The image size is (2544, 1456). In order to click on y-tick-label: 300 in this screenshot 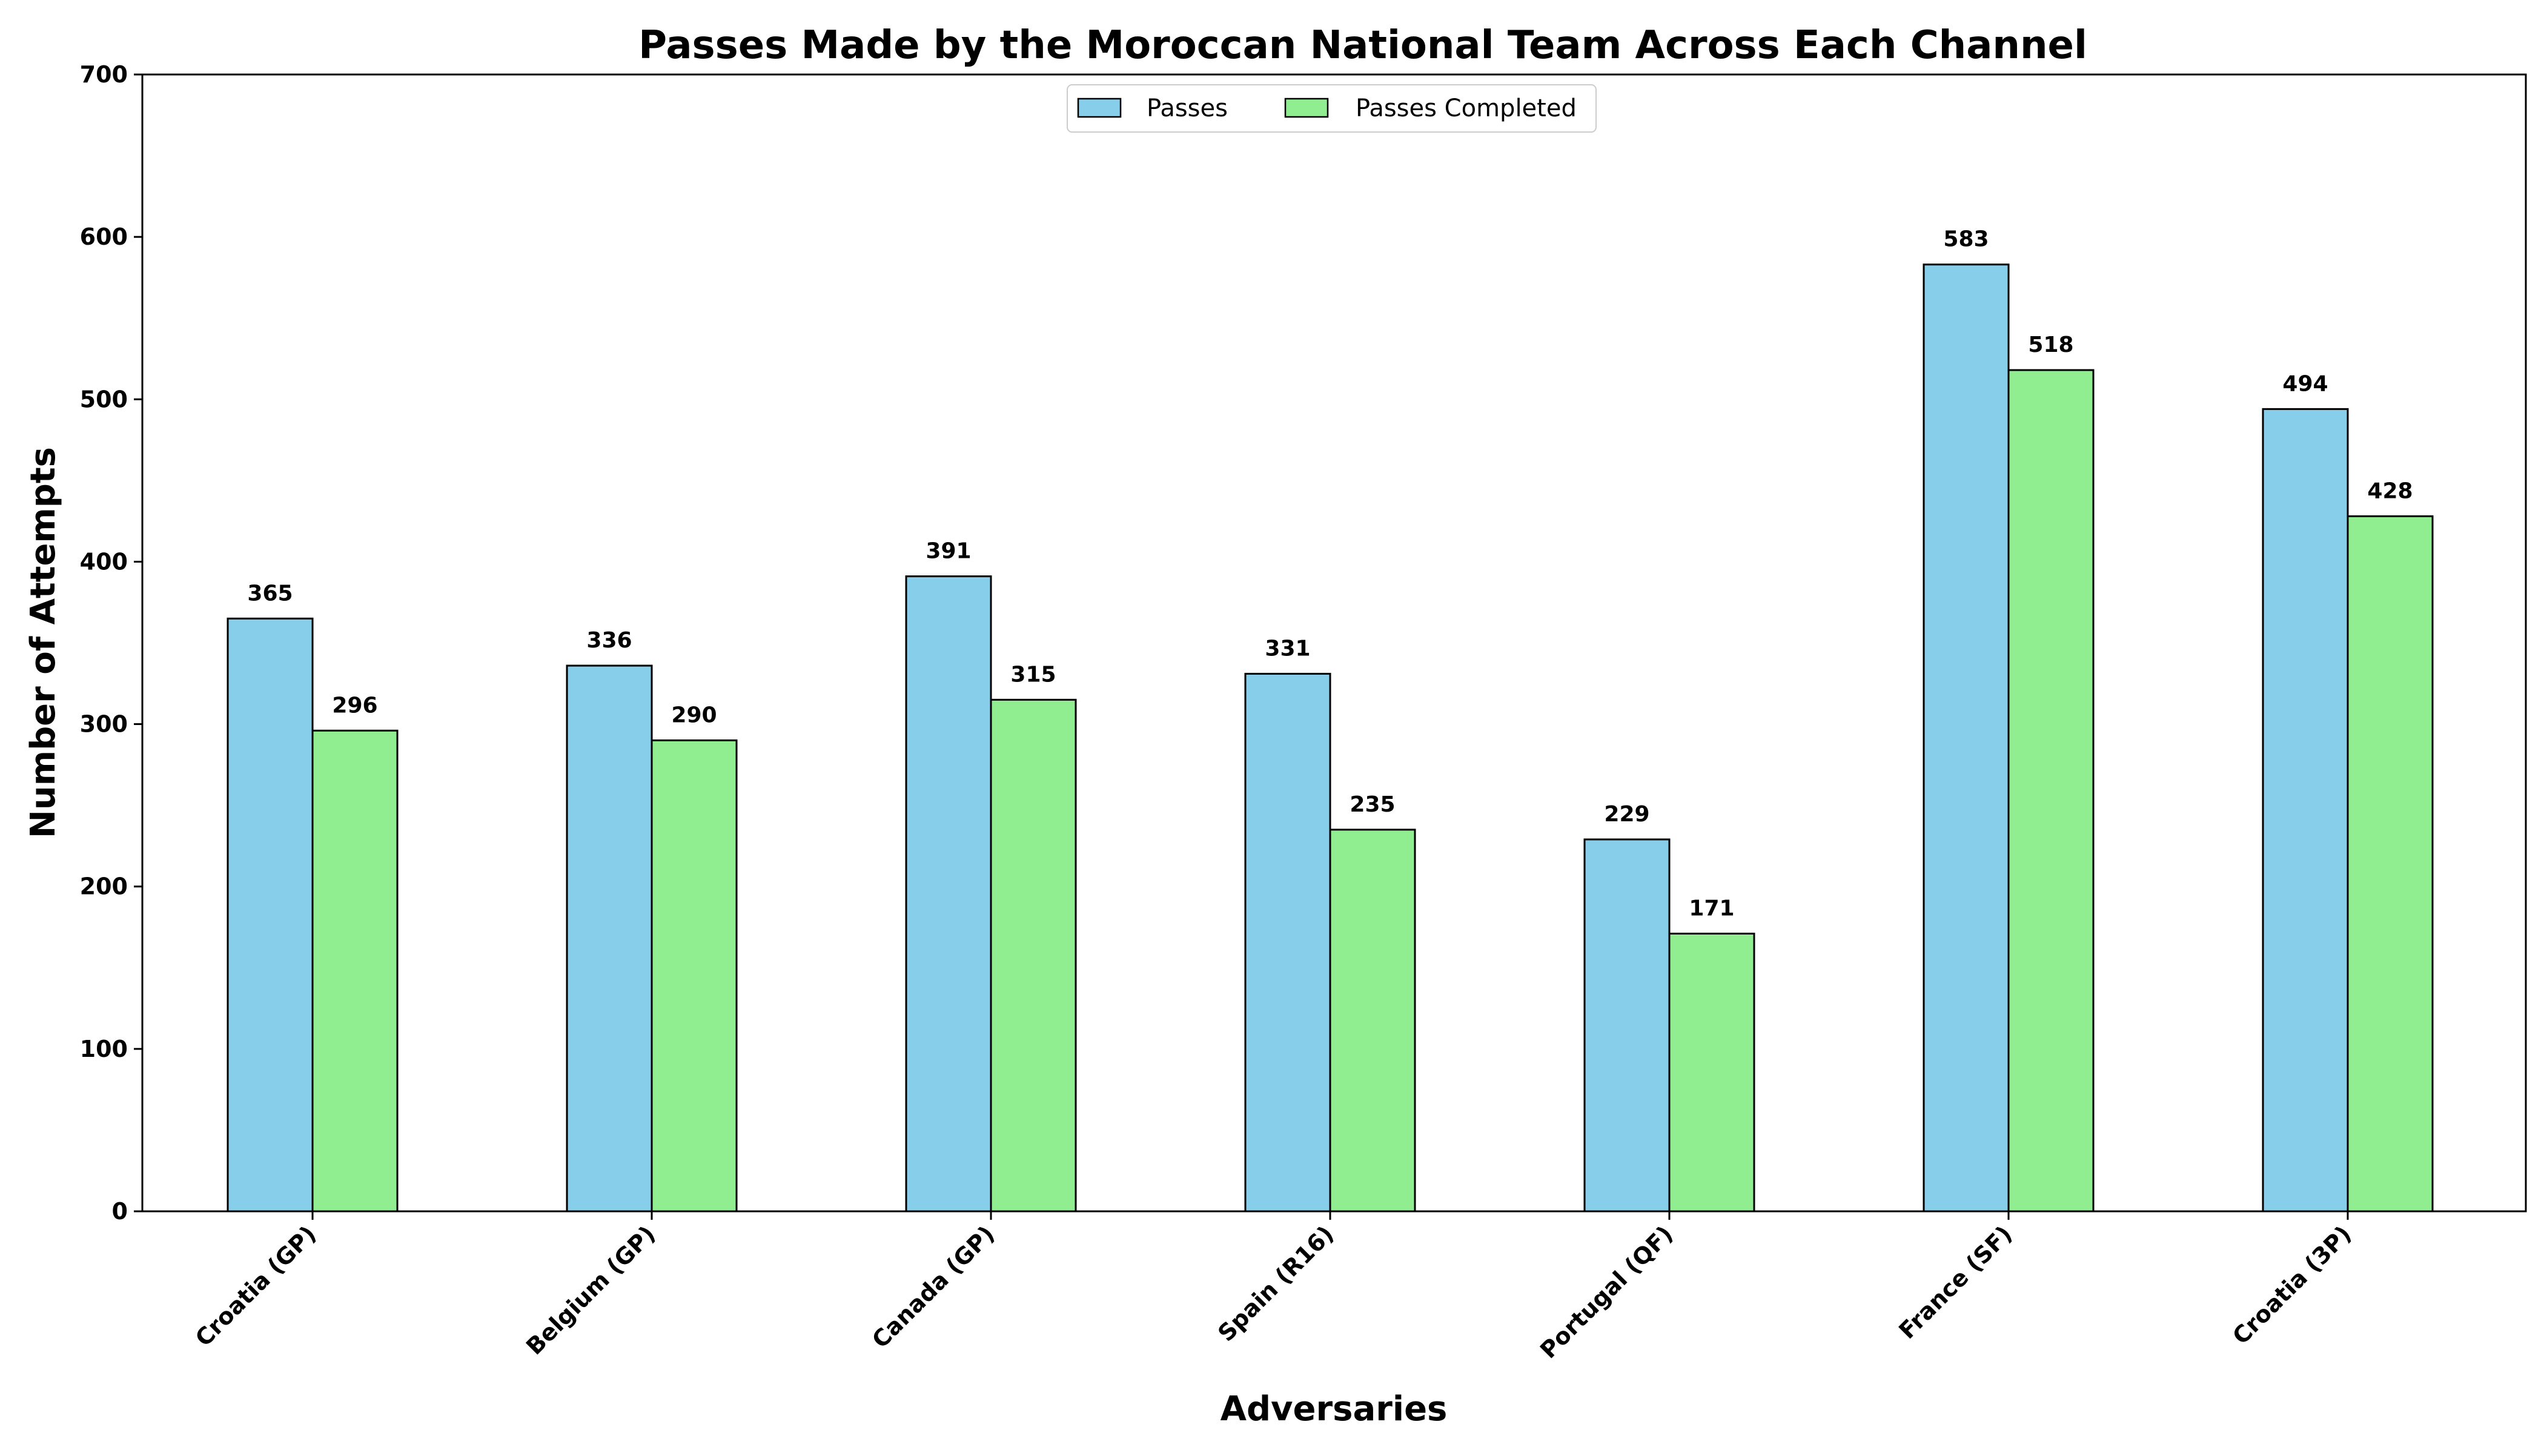, I will do `click(104, 724)`.